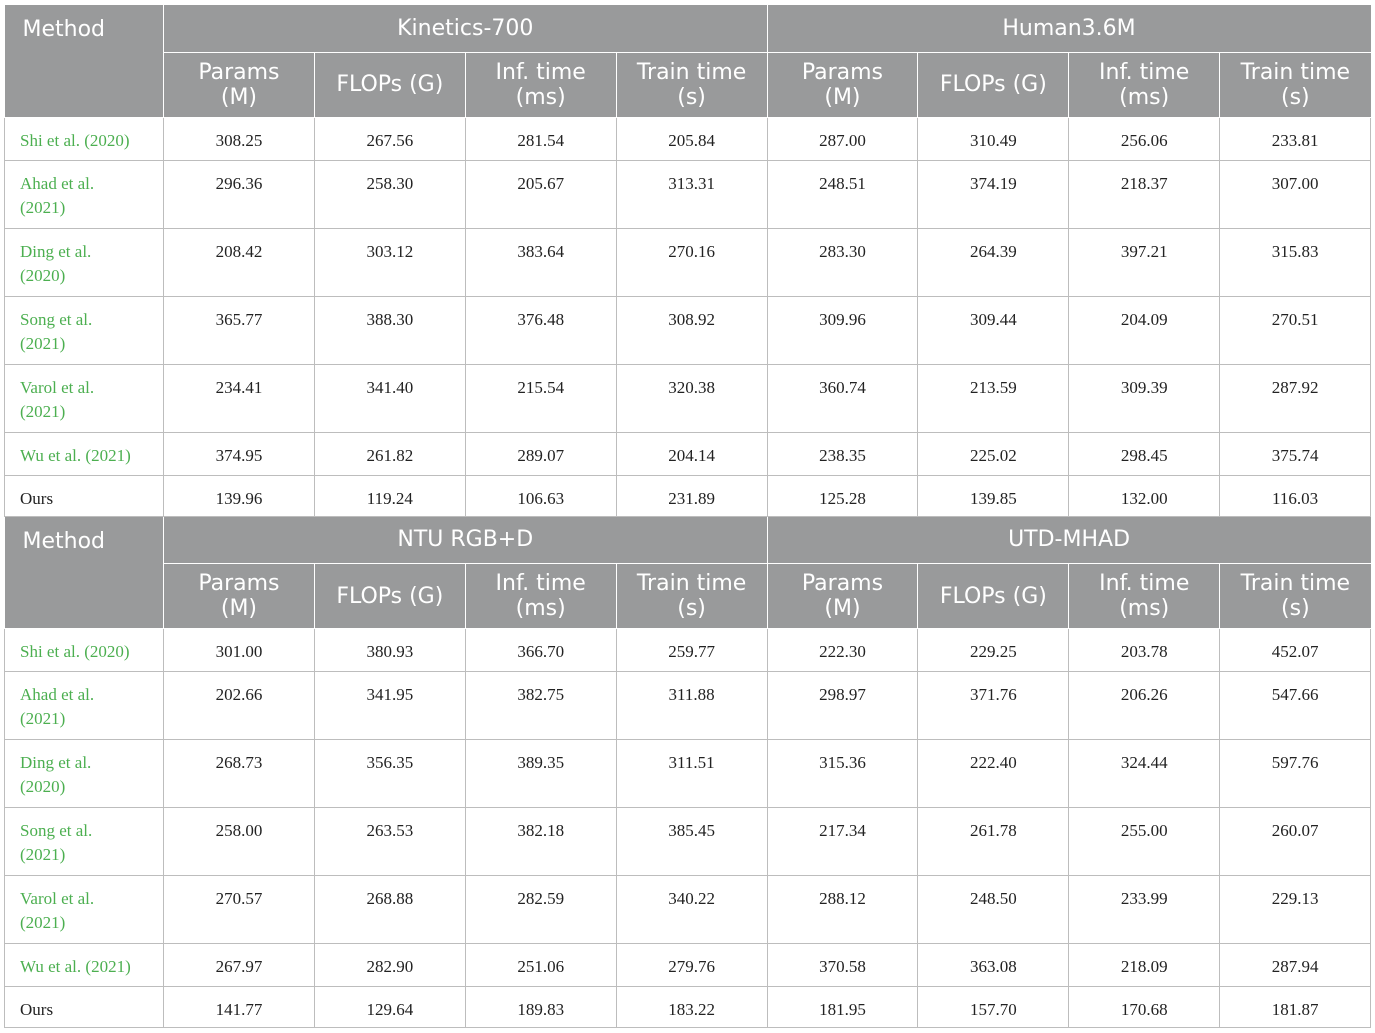 This screenshot has height=1033, width=1375. I want to click on value-cell: 289.07, so click(540, 453).